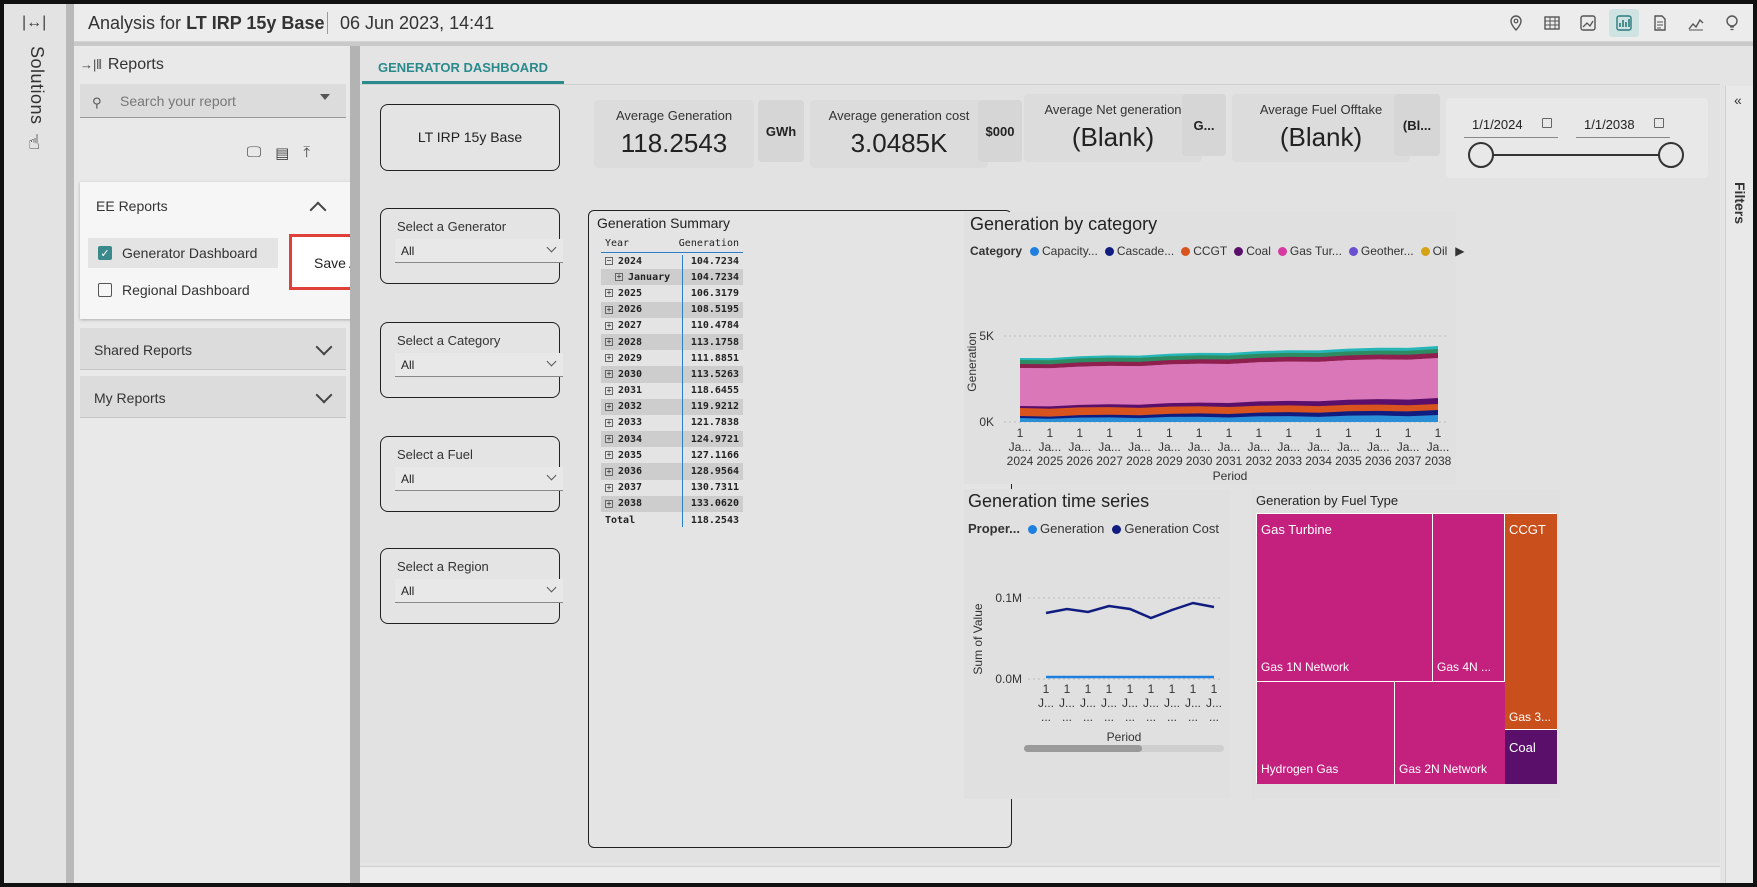 This screenshot has height=887, width=1757. What do you see at coordinates (1326, 733) in the screenshot?
I see `tile-hydrogen-gas: Hydrogen Gas` at bounding box center [1326, 733].